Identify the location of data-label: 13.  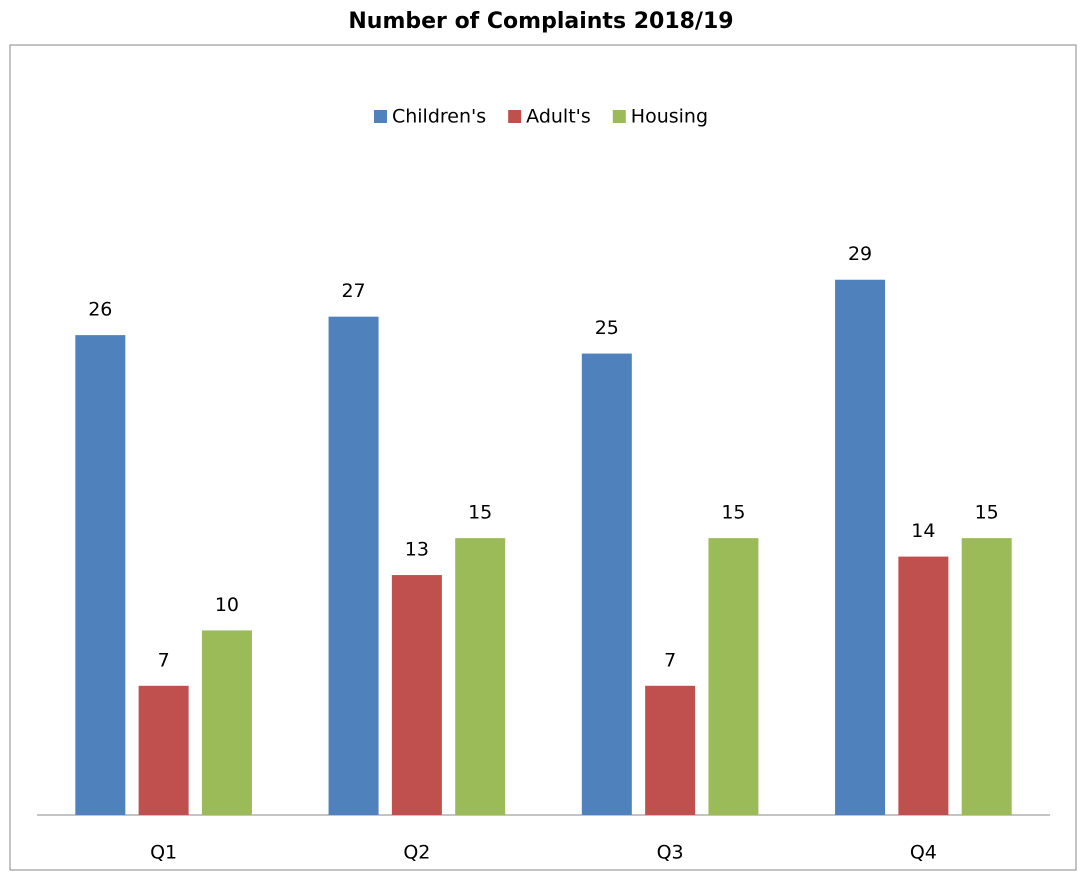
(417, 550).